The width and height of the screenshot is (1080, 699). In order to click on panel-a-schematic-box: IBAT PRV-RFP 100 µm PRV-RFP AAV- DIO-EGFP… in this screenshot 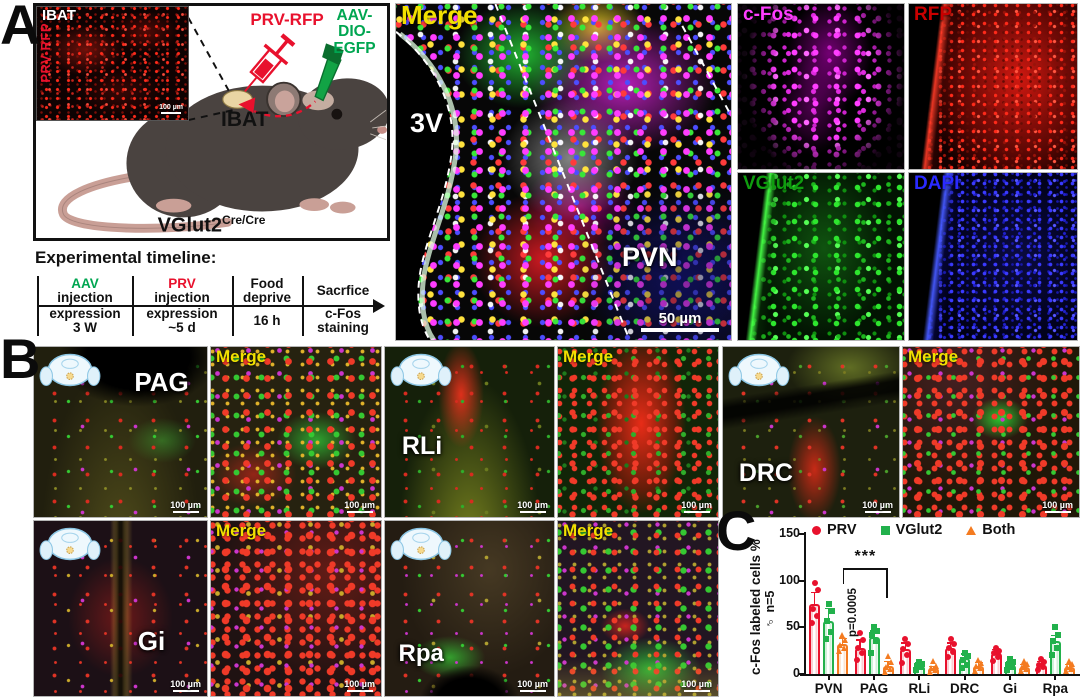, I will do `click(211, 122)`.